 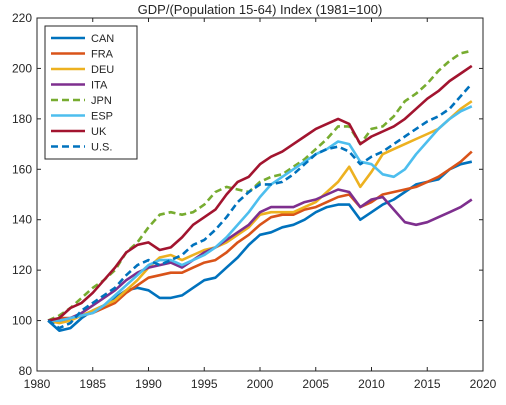 I want to click on legend-label-deu: DEU, so click(x=102, y=70).